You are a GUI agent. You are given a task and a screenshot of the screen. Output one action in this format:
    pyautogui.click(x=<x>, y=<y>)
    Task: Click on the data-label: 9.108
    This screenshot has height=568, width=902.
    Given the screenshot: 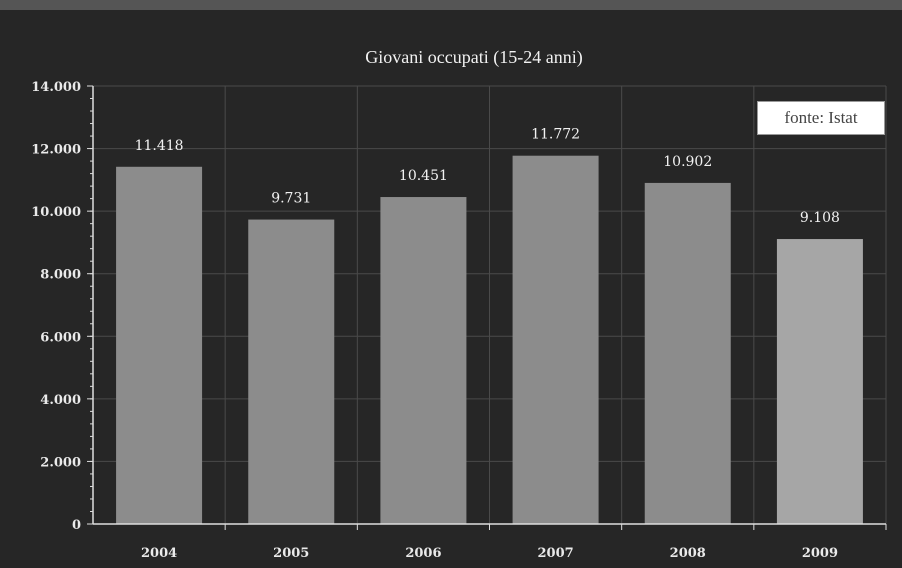 What is the action you would take?
    pyautogui.click(x=820, y=218)
    